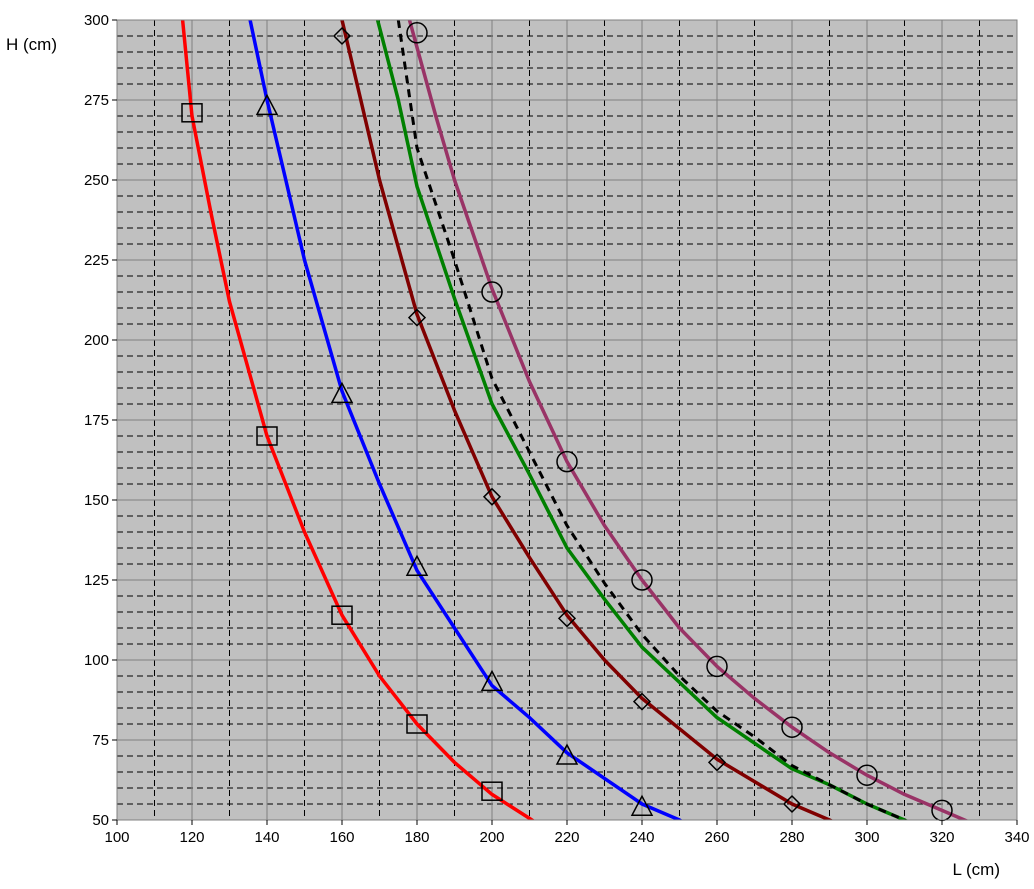  I want to click on x-tick-label: 140, so click(266, 837).